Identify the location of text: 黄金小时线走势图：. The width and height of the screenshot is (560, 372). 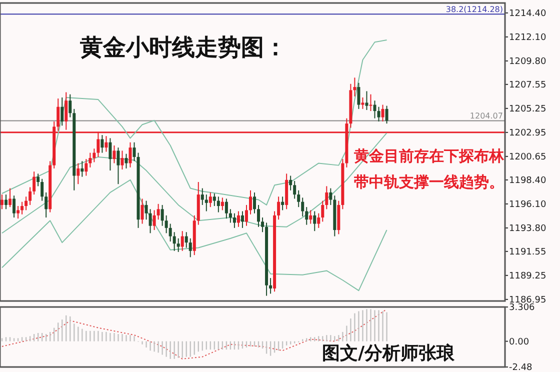
(183, 48).